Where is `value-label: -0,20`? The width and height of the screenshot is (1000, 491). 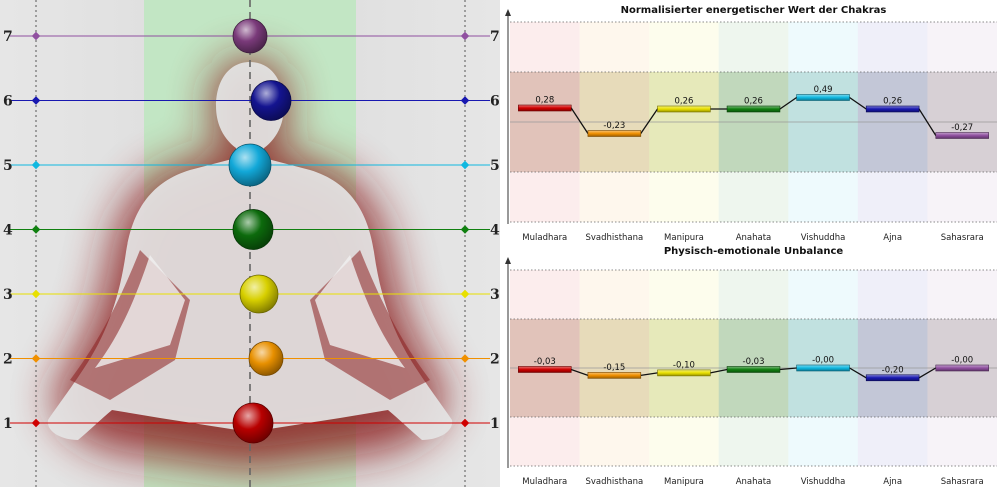
value-label: -0,20 is located at coordinates (893, 370).